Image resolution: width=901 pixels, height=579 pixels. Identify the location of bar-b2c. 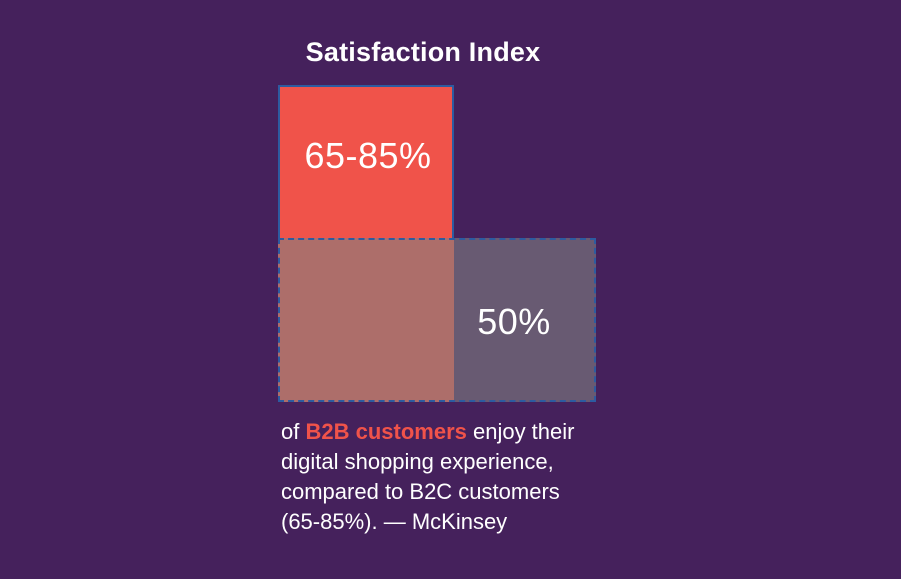
(437, 320).